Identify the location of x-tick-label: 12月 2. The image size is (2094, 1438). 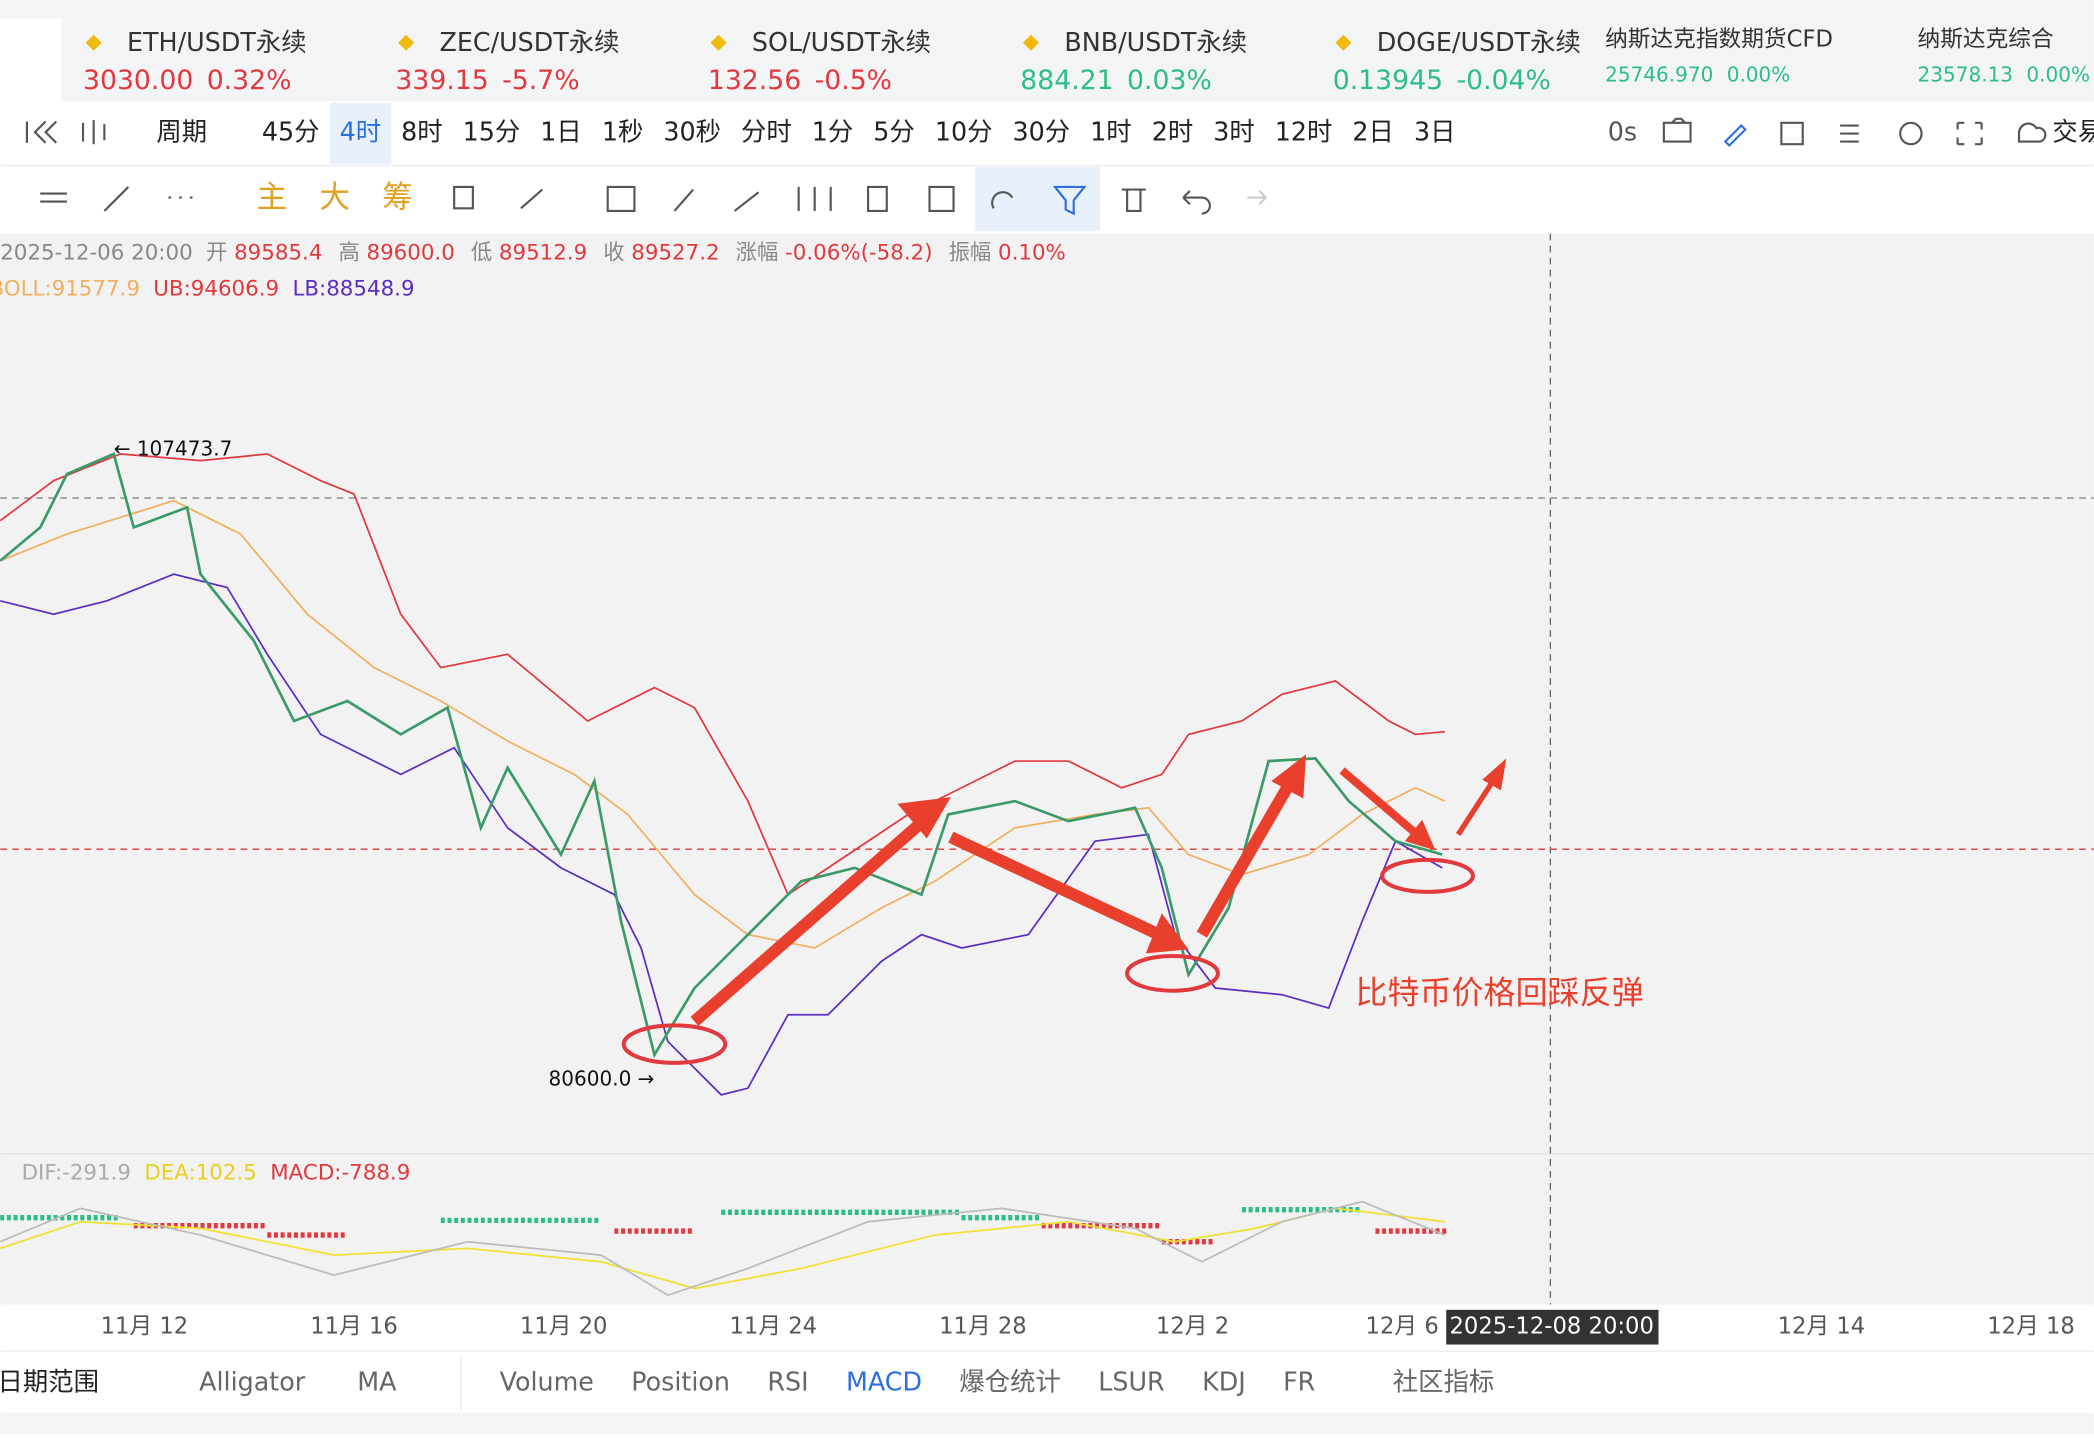
(1192, 1327).